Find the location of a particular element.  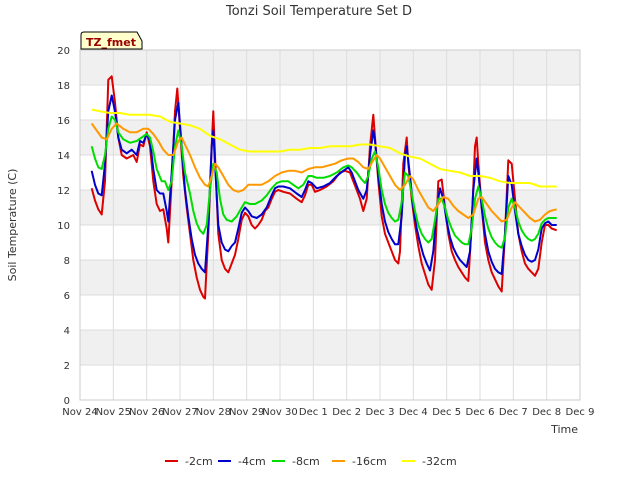

x-tick-label: Dec 7 is located at coordinates (513, 412).